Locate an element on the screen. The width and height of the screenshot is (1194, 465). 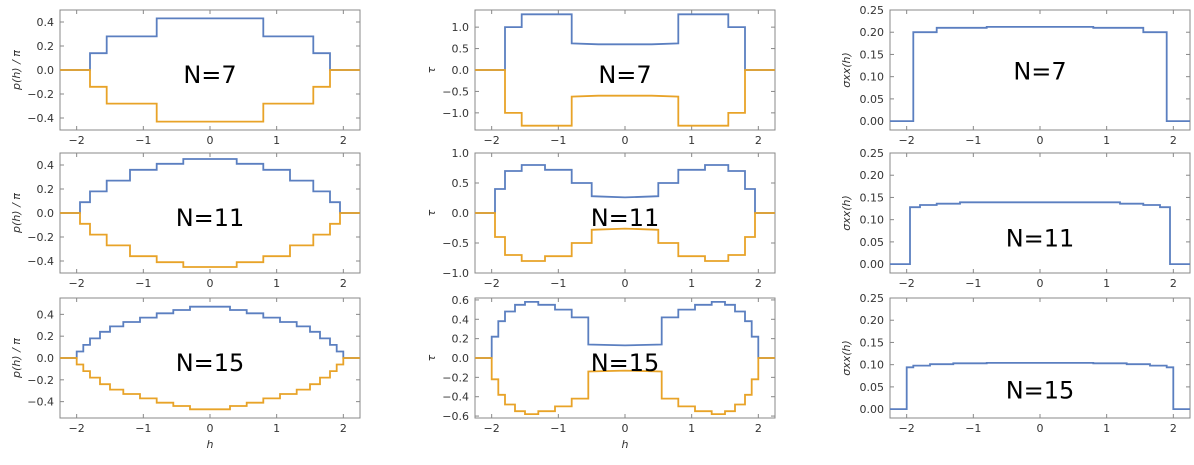
panel-1-3: −2 −1 0 1 2 0.00 0.05 0.10 0.15 0.20 0.25 N=7 σxx(h) is located at coordinates (1015, 75).